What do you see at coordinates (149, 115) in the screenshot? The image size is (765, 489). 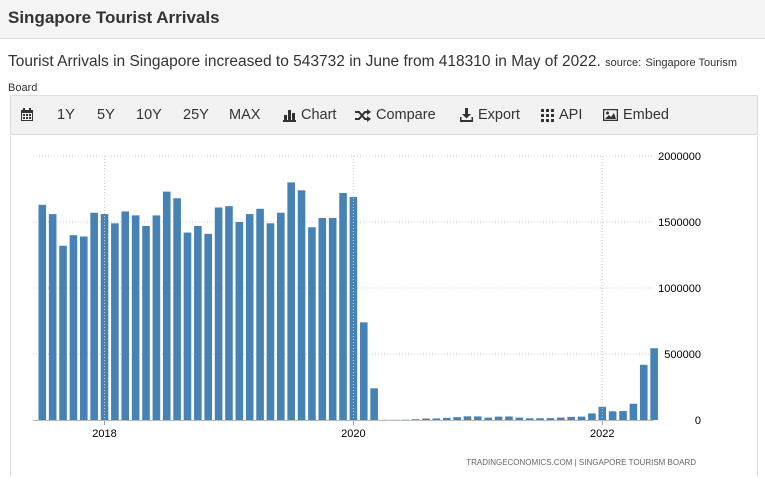 I see `range-10y-button: 10Y` at bounding box center [149, 115].